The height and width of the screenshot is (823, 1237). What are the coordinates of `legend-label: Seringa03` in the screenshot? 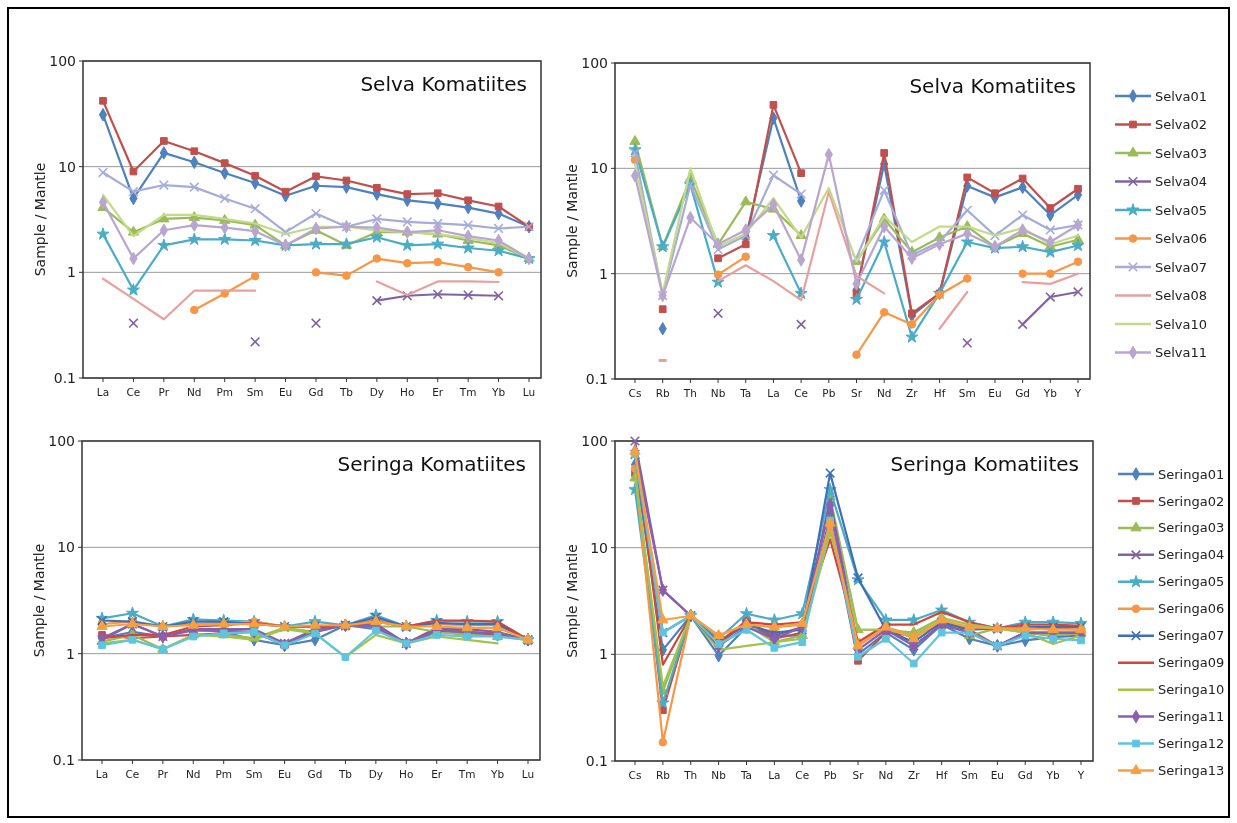 It's located at (1191, 528).